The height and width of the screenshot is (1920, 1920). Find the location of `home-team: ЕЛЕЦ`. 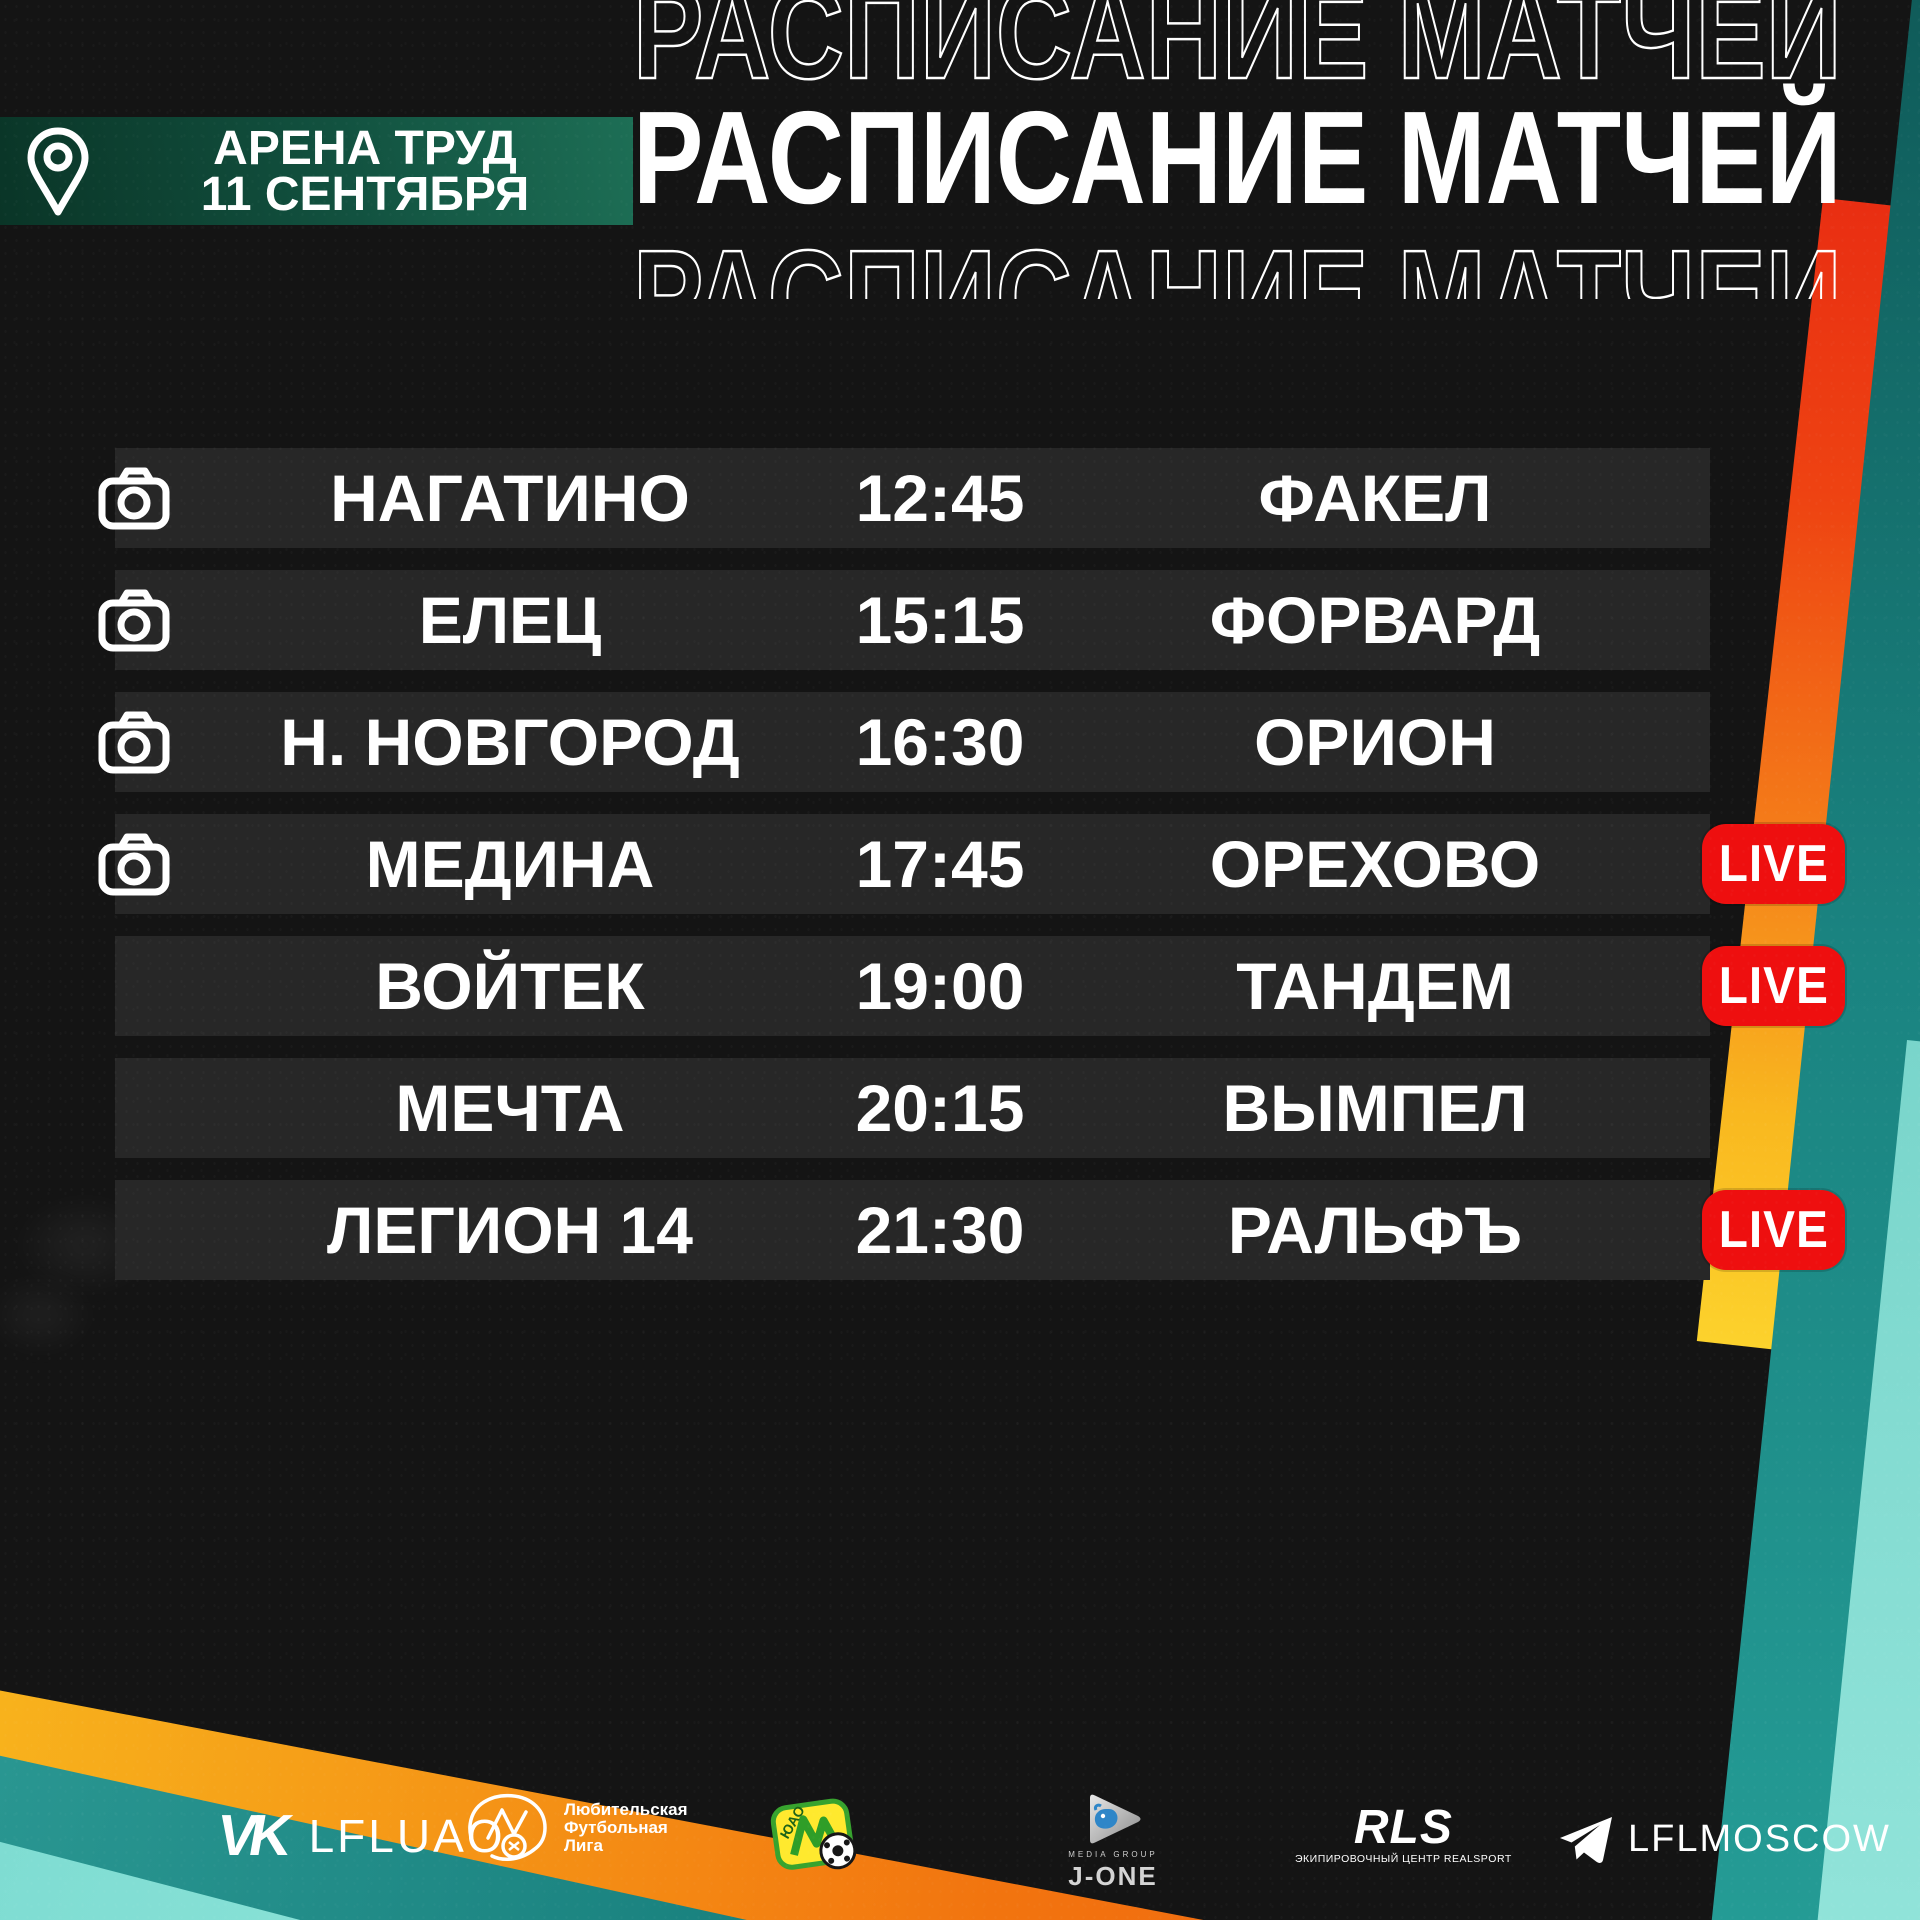

home-team: ЕЛЕЦ is located at coordinates (510, 620).